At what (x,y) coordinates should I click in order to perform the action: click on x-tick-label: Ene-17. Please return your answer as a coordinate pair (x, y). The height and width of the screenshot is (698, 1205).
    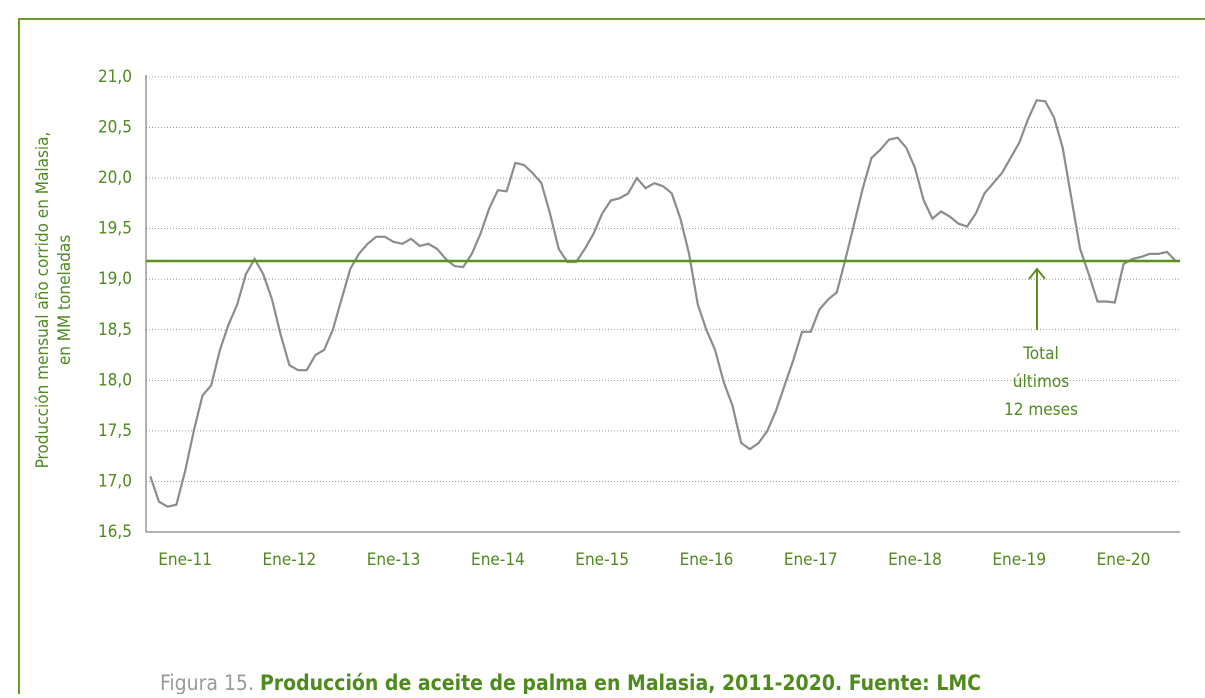
    Looking at the image, I should click on (811, 560).